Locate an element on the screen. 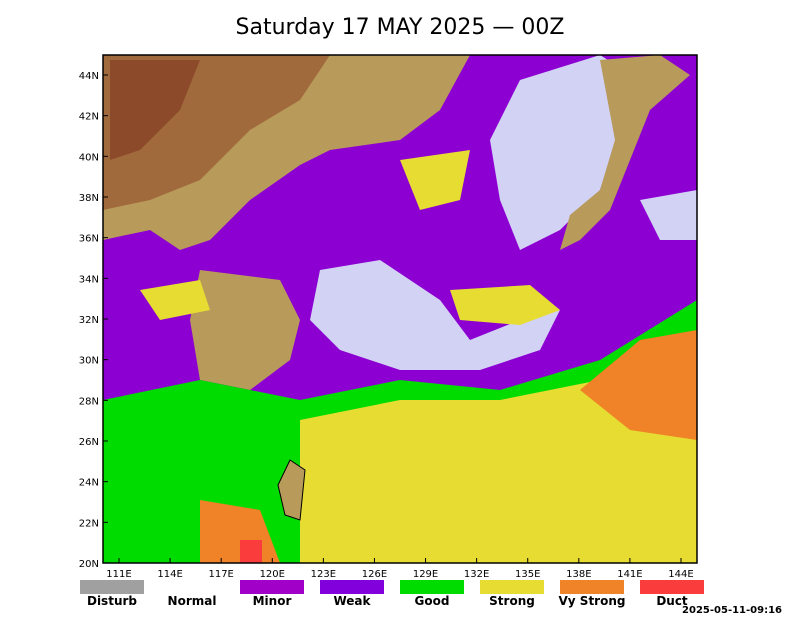 This screenshot has width=800, height=618. lon-label: 135E is located at coordinates (527, 574).